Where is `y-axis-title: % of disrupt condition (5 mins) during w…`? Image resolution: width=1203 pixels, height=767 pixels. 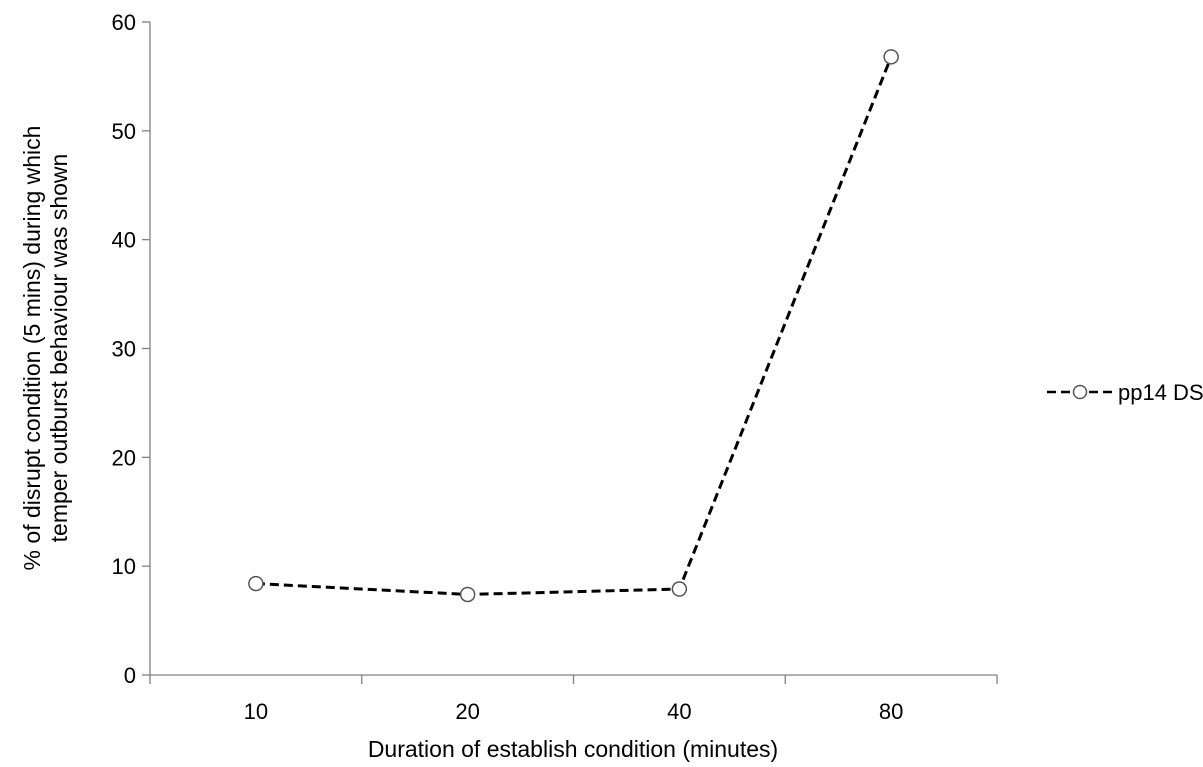
y-axis-title: % of disrupt condition (5 mins) during w… is located at coordinates (45, 348).